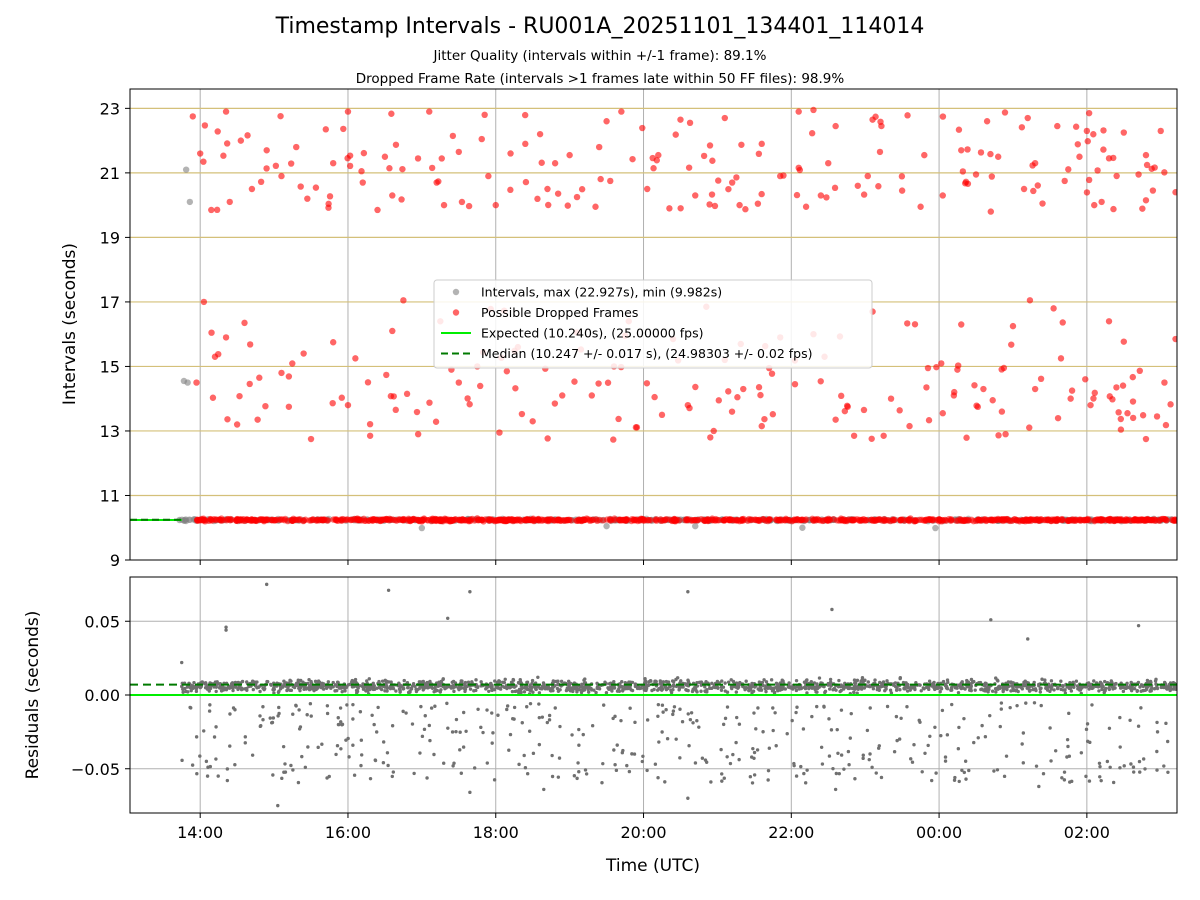 The width and height of the screenshot is (1200, 900). I want to click on intervals-y-ticks: 9 11 13 15 17 19 21 23, so click(115, 334).